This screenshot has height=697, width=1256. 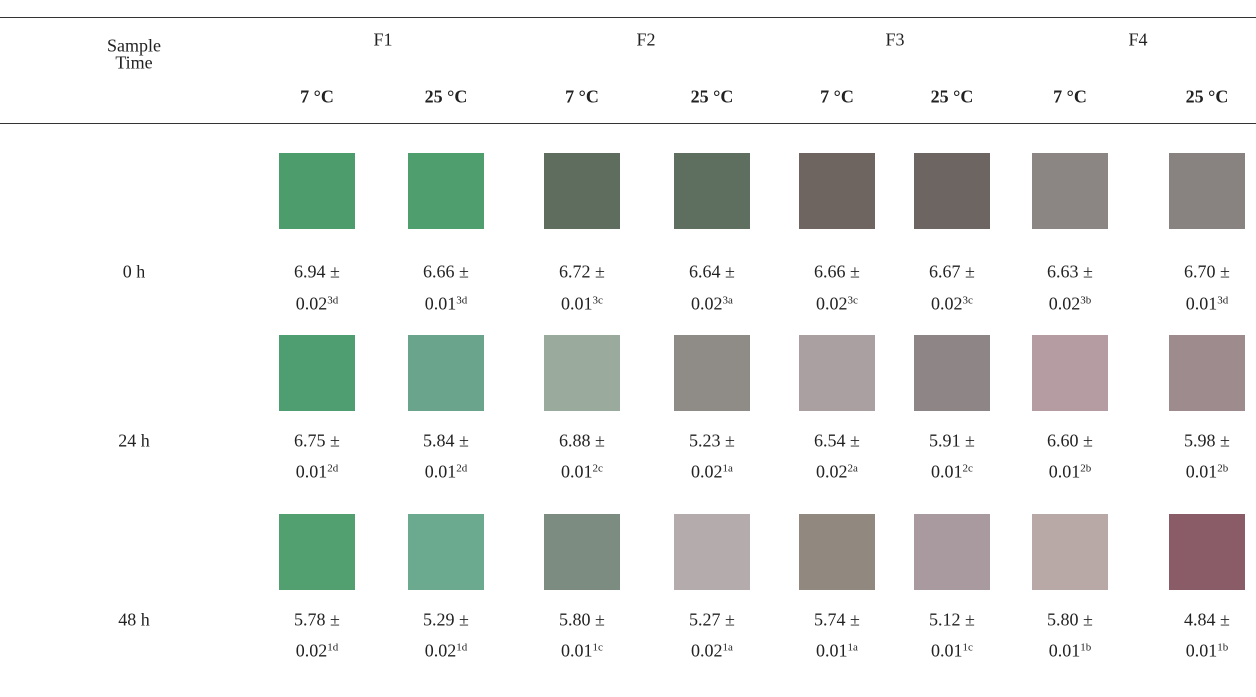 I want to click on mean-value: 6.94 ±, so click(x=317, y=271).